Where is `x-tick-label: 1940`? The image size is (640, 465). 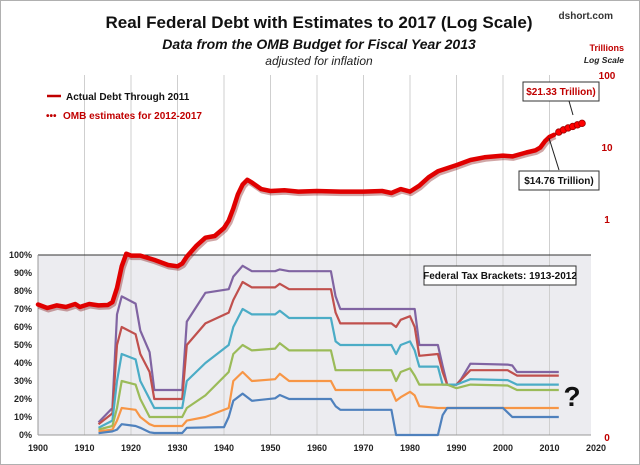
x-tick-label: 1940 is located at coordinates (224, 448).